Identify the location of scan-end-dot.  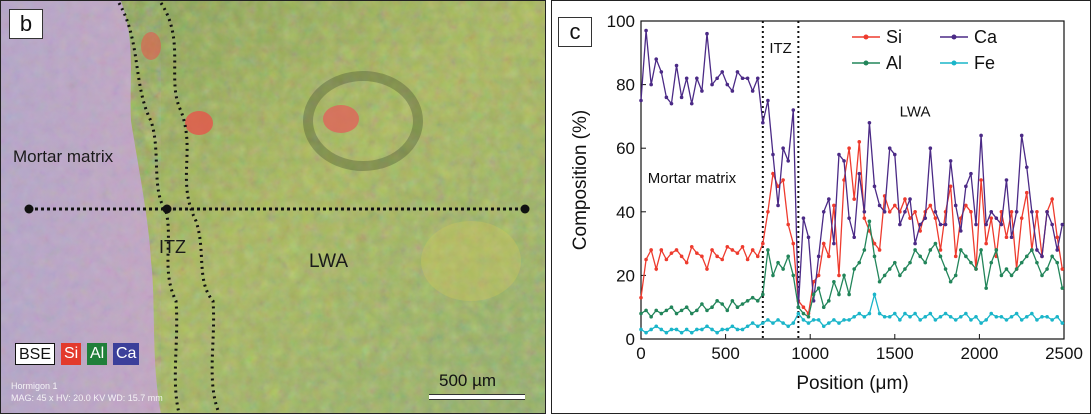
(525, 209).